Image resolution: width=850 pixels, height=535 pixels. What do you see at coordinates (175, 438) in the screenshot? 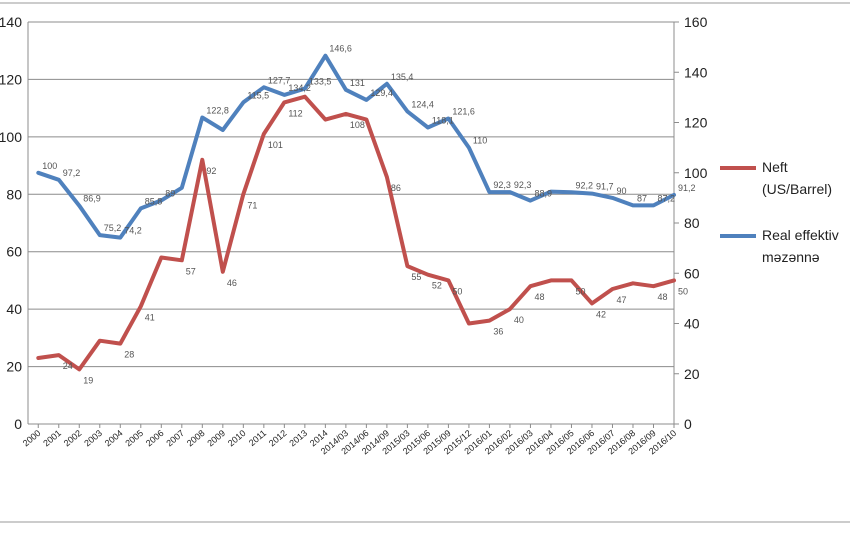
I see `x-tick-label: 2007` at bounding box center [175, 438].